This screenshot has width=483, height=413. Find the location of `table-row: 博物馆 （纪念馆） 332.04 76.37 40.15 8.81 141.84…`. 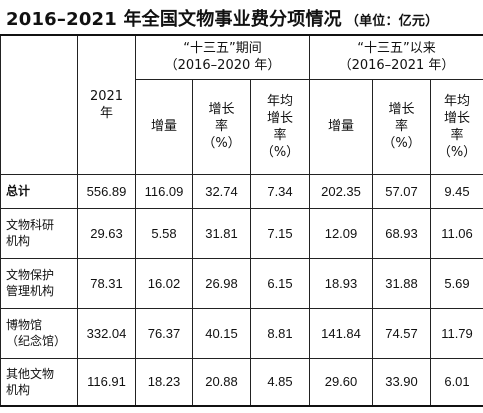

table-row: 博物馆 （纪念馆） 332.04 76.37 40.15 8.81 141.84… is located at coordinates (241, 333).